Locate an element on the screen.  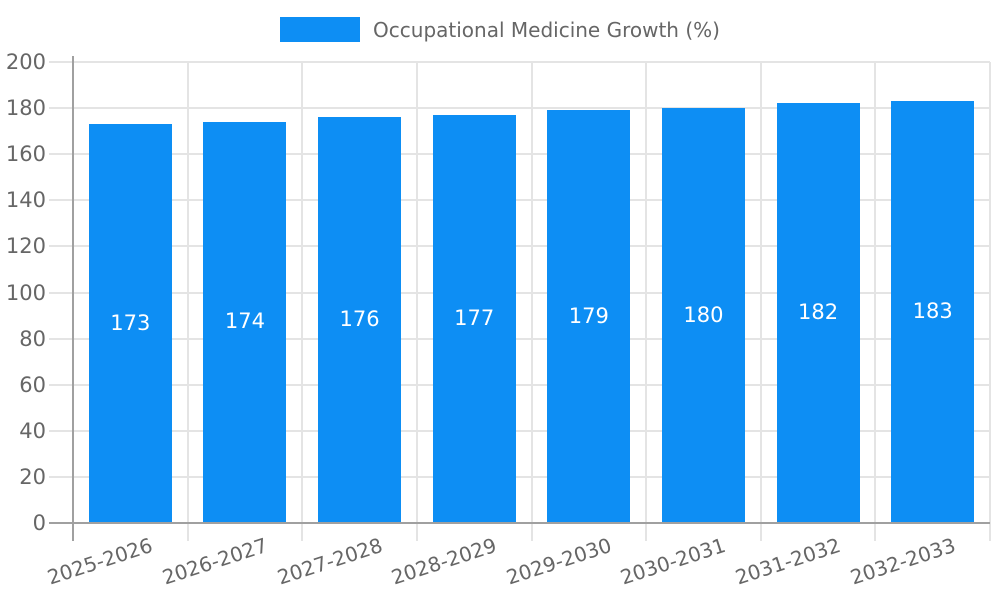
bar-value-label: 179 is located at coordinates (588, 315).